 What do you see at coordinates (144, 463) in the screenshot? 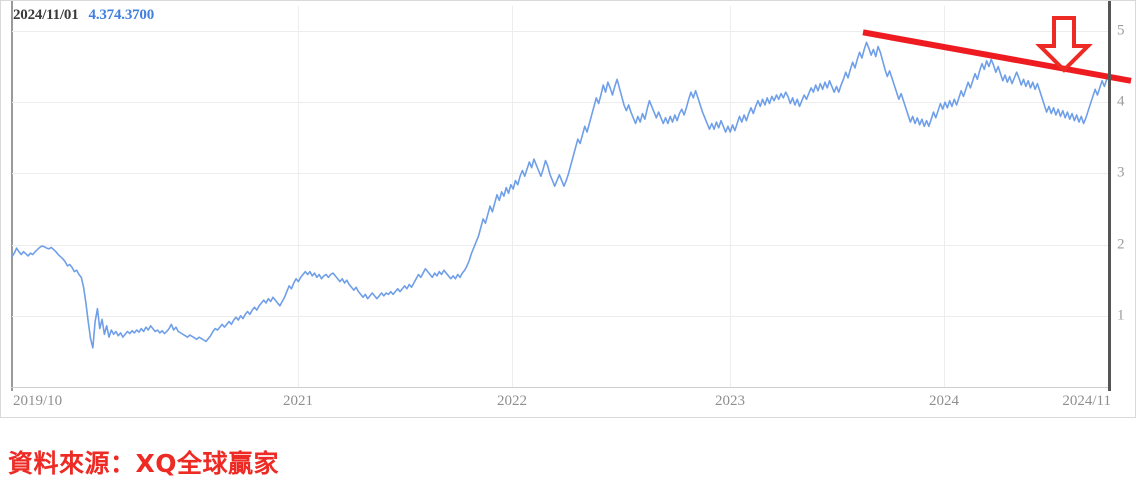
I see `source-caption: 資料來源：XQ全球贏家` at bounding box center [144, 463].